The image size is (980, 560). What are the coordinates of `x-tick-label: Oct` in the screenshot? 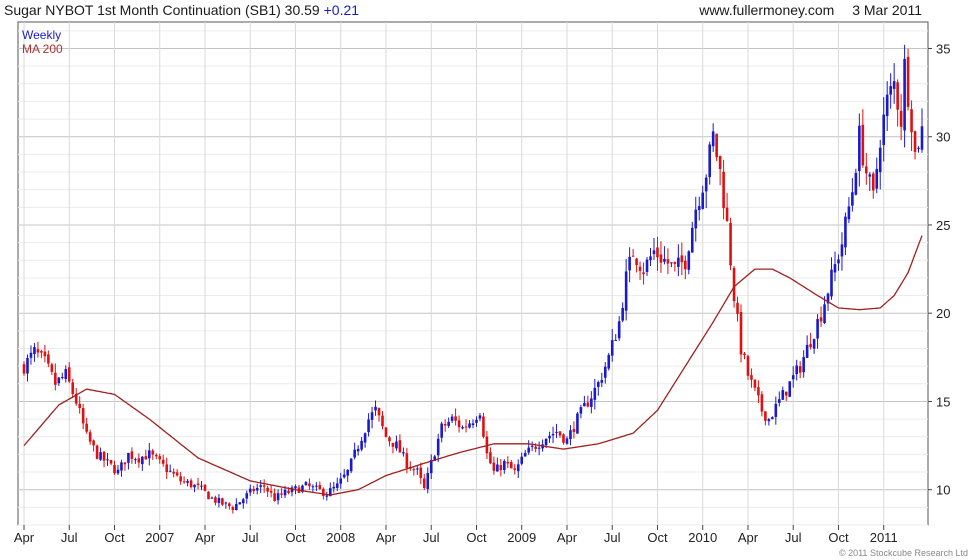 It's located at (657, 537).